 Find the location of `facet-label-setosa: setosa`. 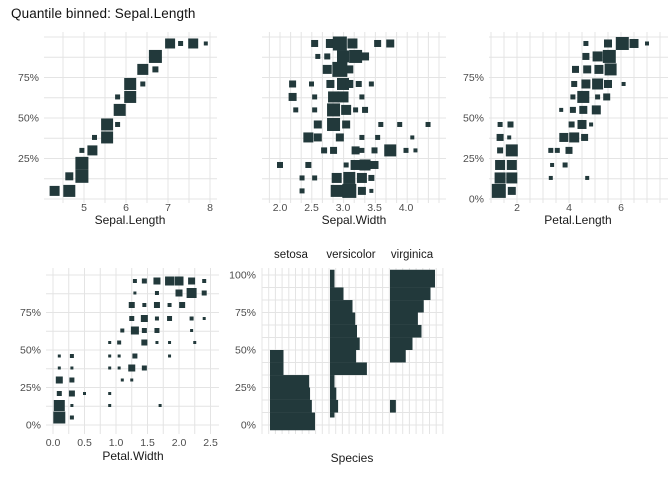

facet-label-setosa: setosa is located at coordinates (291, 255).